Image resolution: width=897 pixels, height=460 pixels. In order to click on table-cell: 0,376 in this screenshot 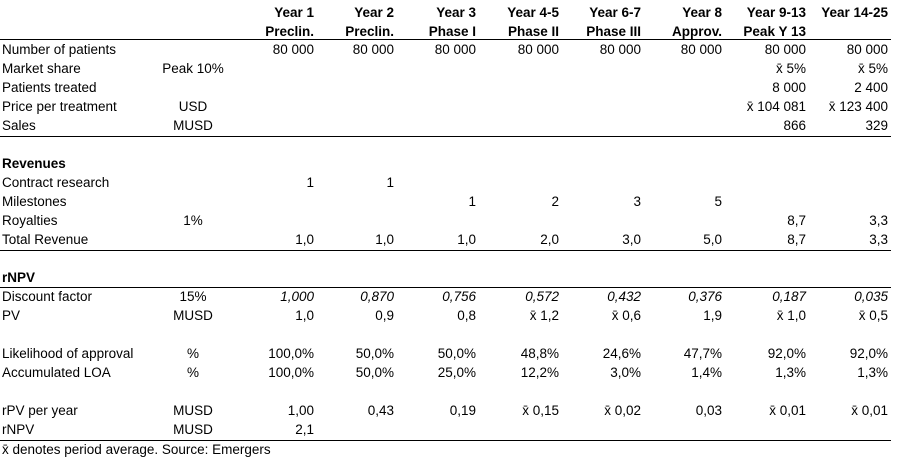, I will do `click(705, 296)`.